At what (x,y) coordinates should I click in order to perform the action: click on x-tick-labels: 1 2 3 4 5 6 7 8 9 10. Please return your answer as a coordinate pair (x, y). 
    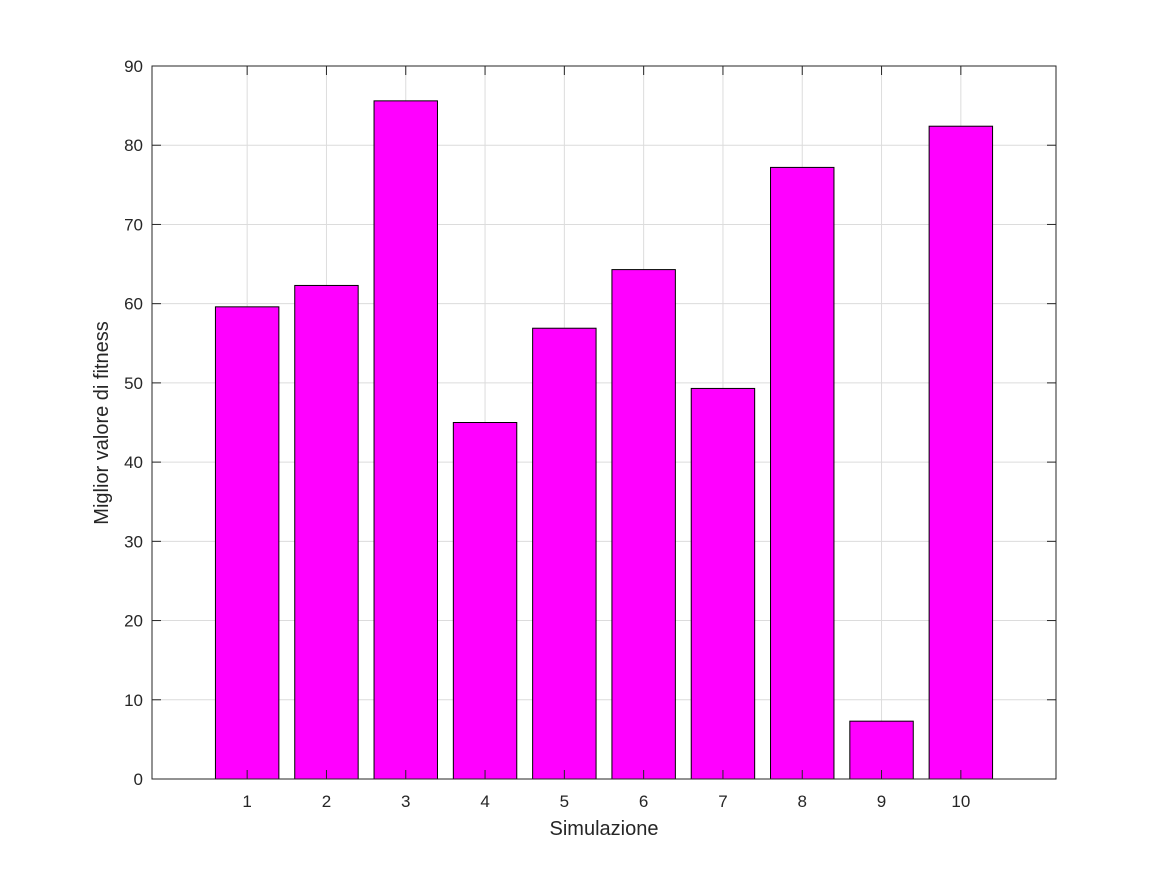
    Looking at the image, I should click on (606, 801).